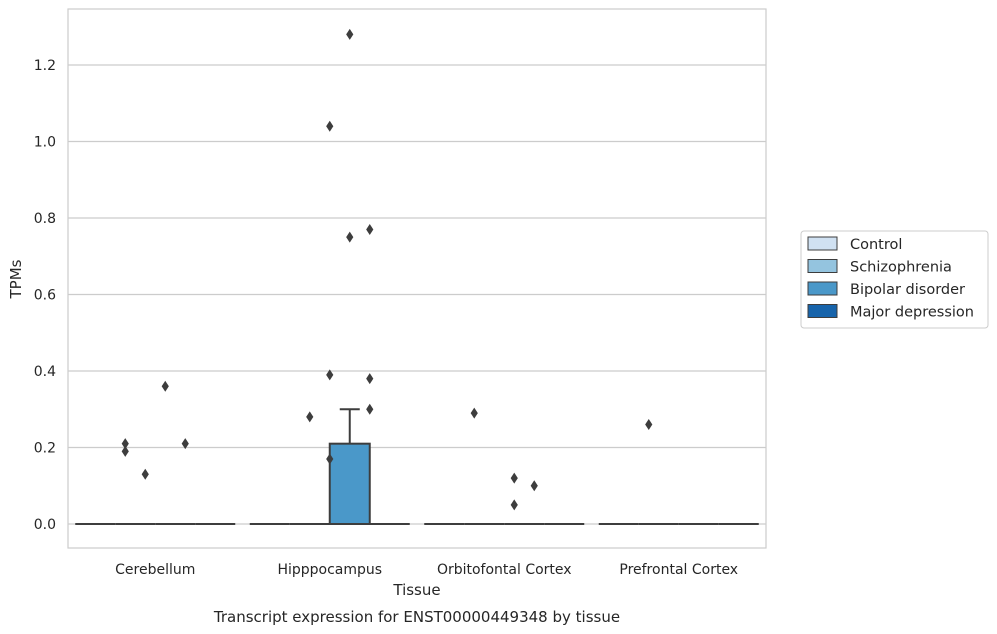 Image resolution: width=997 pixels, height=634 pixels. Describe the element at coordinates (349, 483) in the screenshot. I see `box` at that location.